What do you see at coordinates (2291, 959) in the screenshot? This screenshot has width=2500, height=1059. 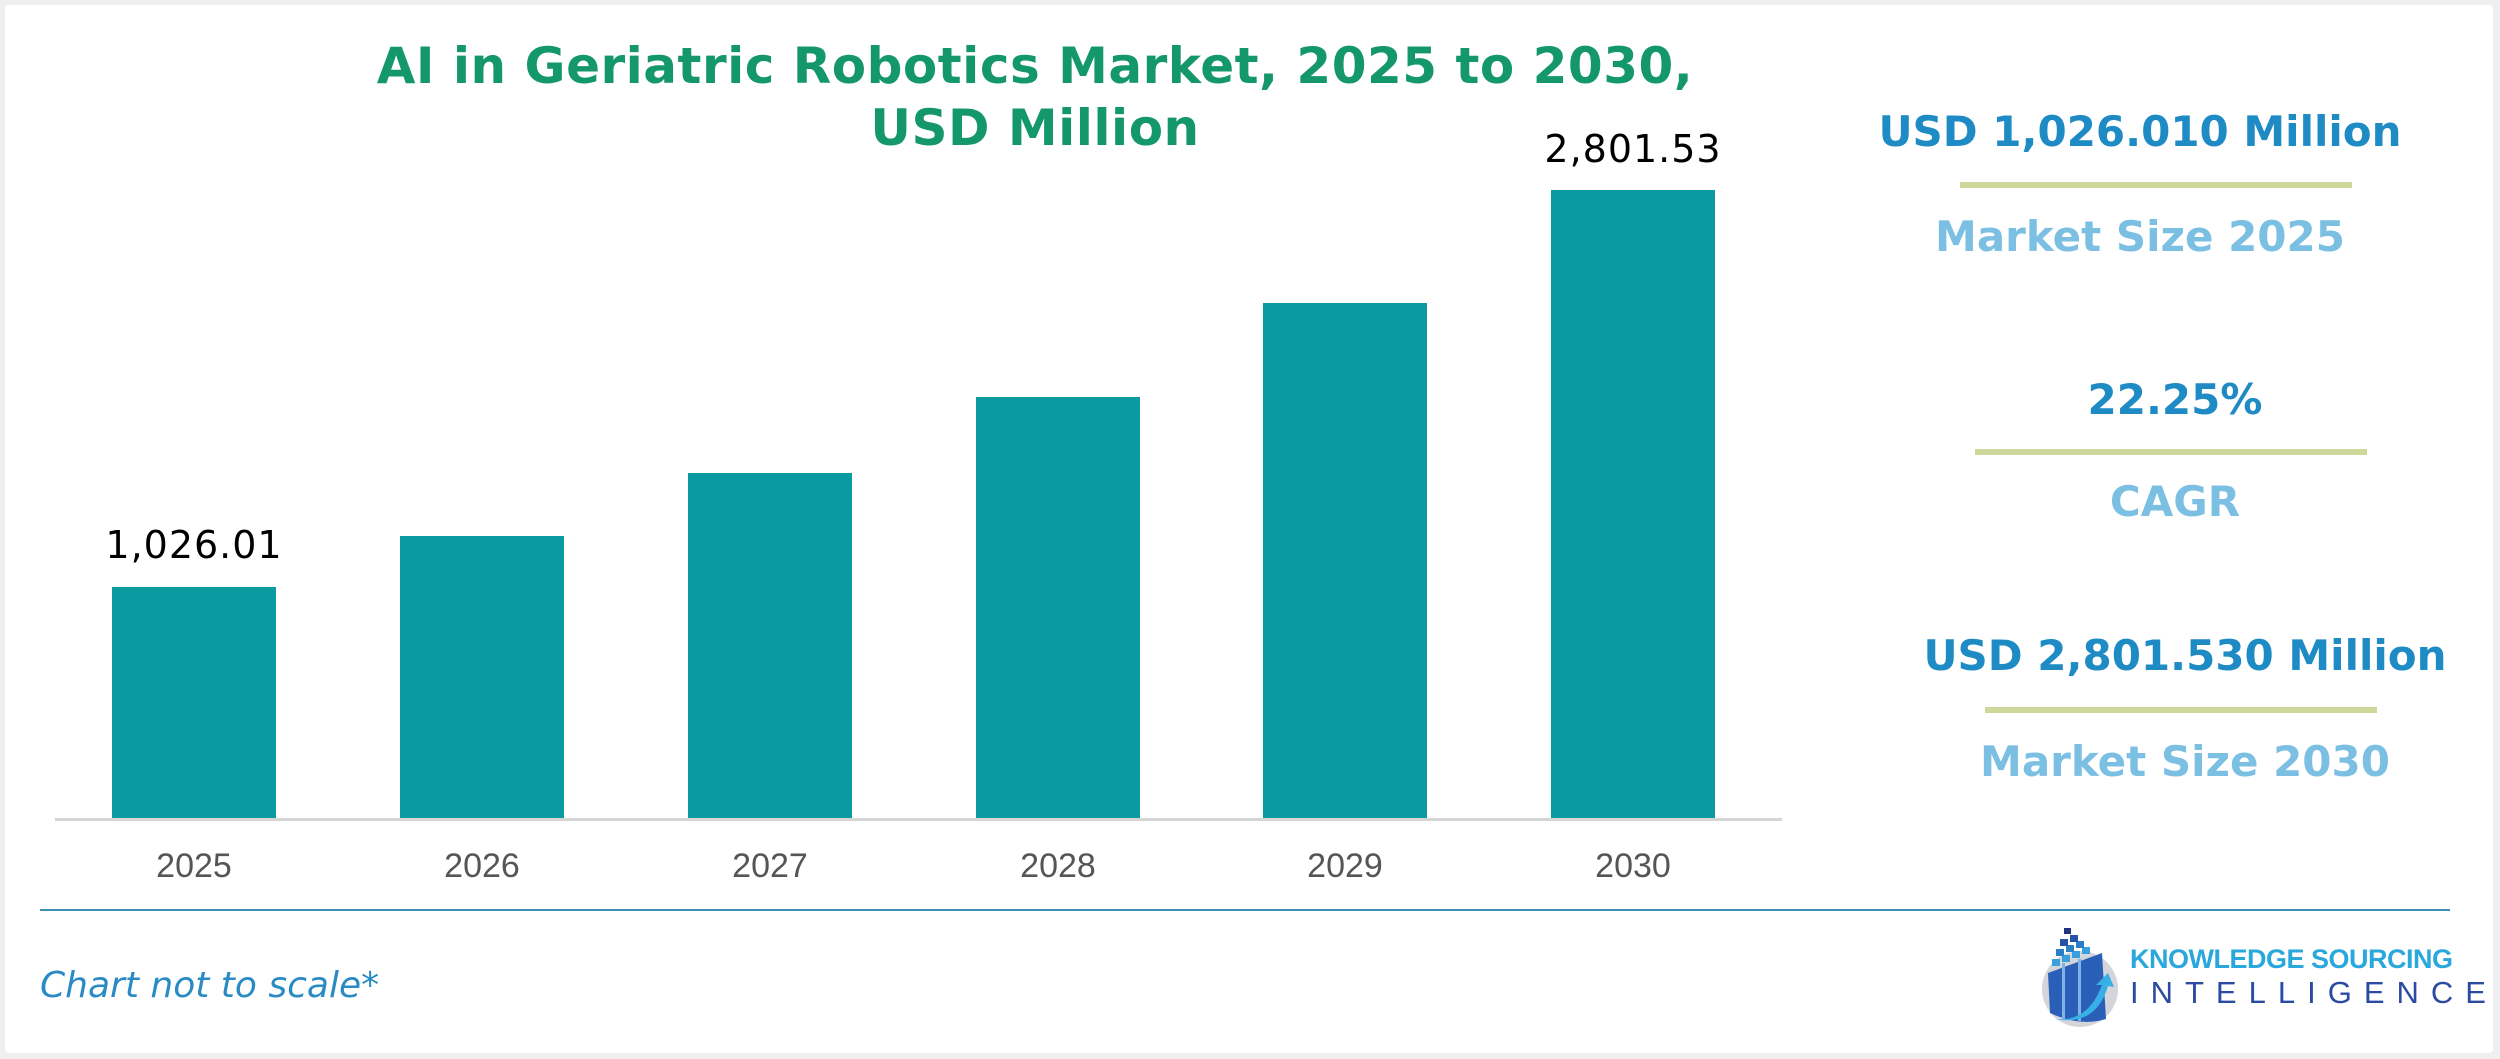 I see `logo-line1: KNOWLEDGE SOURCING` at bounding box center [2291, 959].